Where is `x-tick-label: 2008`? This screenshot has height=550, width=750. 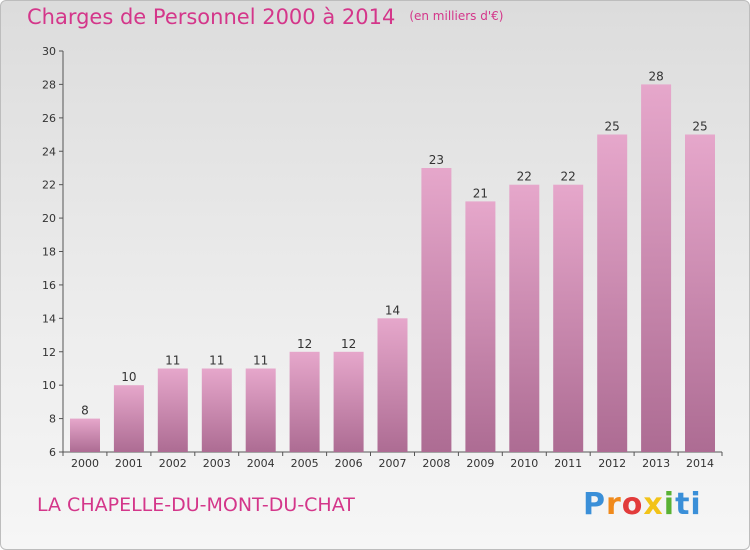 x-tick-label: 2008 is located at coordinates (436, 463).